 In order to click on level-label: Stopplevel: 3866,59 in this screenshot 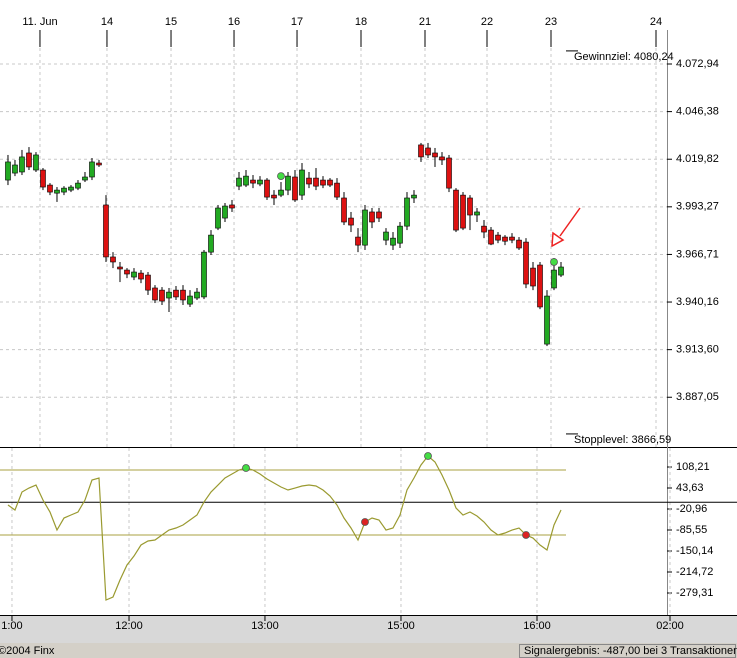, I will do `click(622, 440)`.